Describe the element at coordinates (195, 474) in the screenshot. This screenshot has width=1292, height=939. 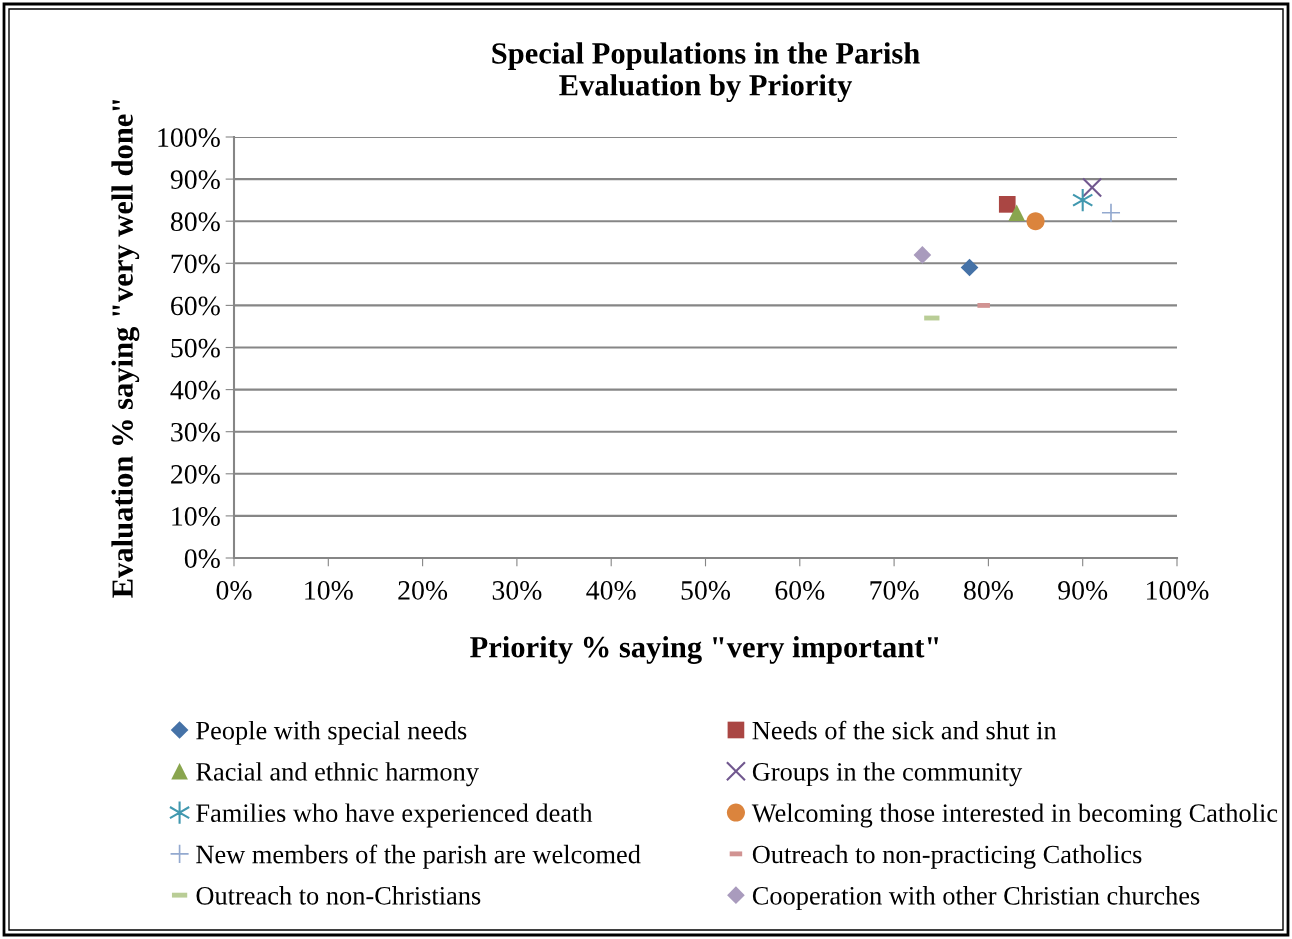
I see `y-tick-label: 20%` at that location.